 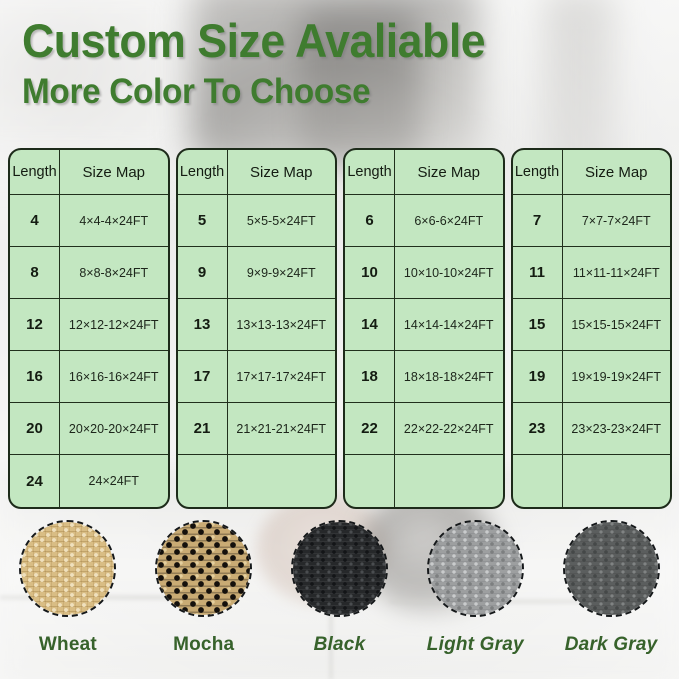 What do you see at coordinates (370, 428) in the screenshot?
I see `cell-length: 22` at bounding box center [370, 428].